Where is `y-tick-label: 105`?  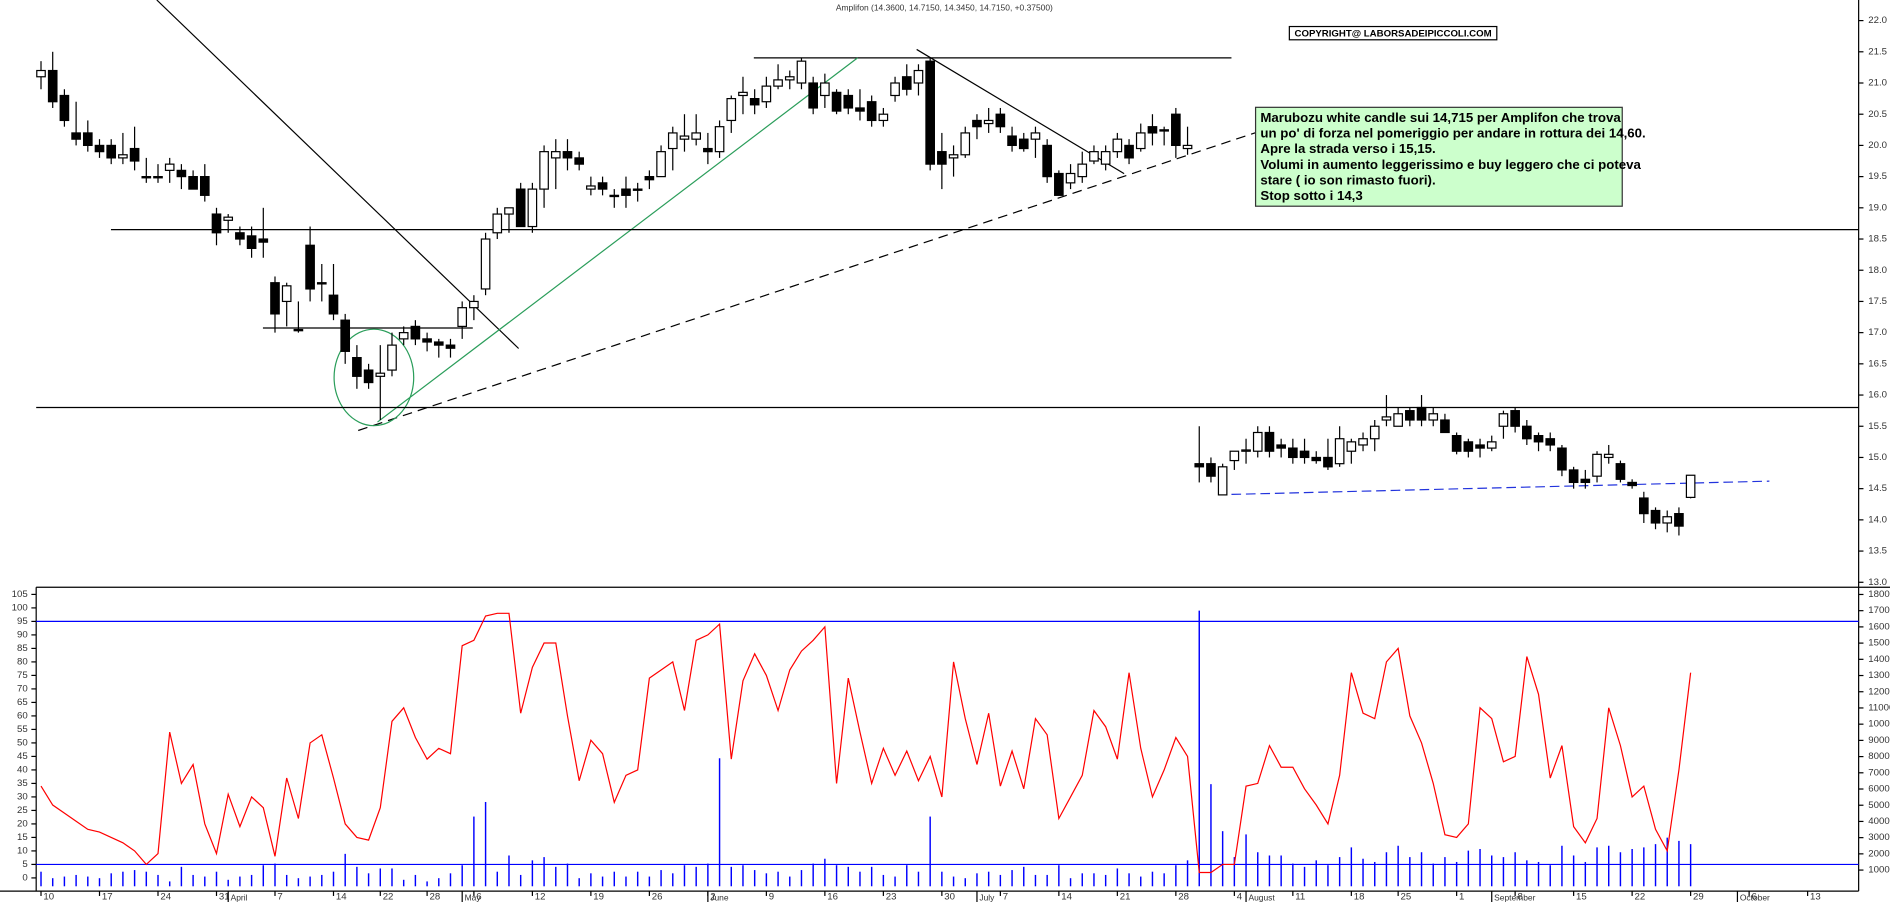
y-tick-label: 105 is located at coordinates (20, 594).